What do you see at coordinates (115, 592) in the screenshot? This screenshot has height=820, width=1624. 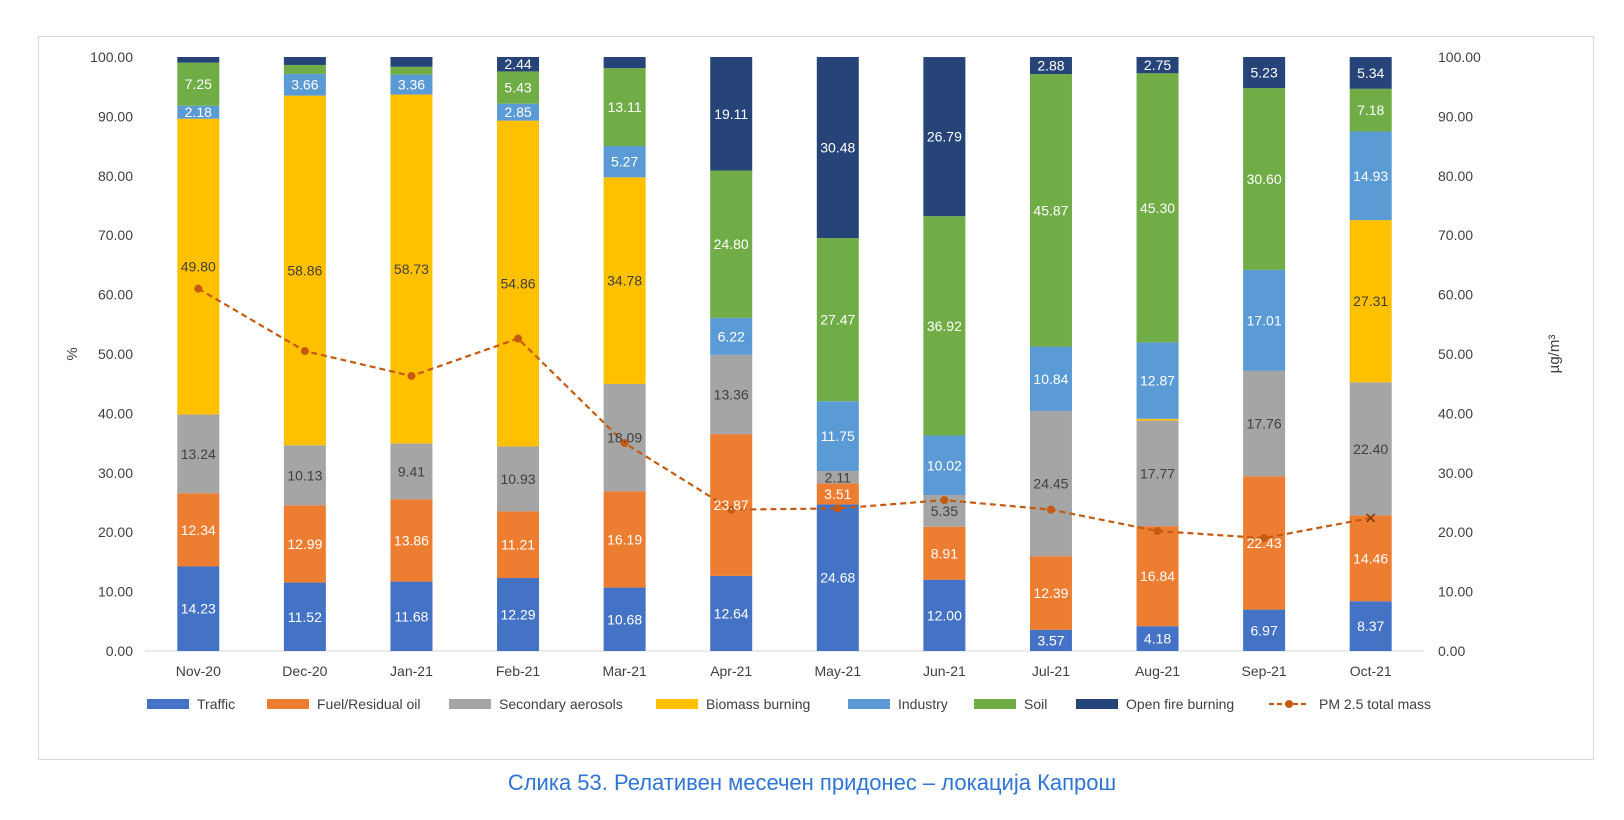 I see `y-tick-label: 10.00` at bounding box center [115, 592].